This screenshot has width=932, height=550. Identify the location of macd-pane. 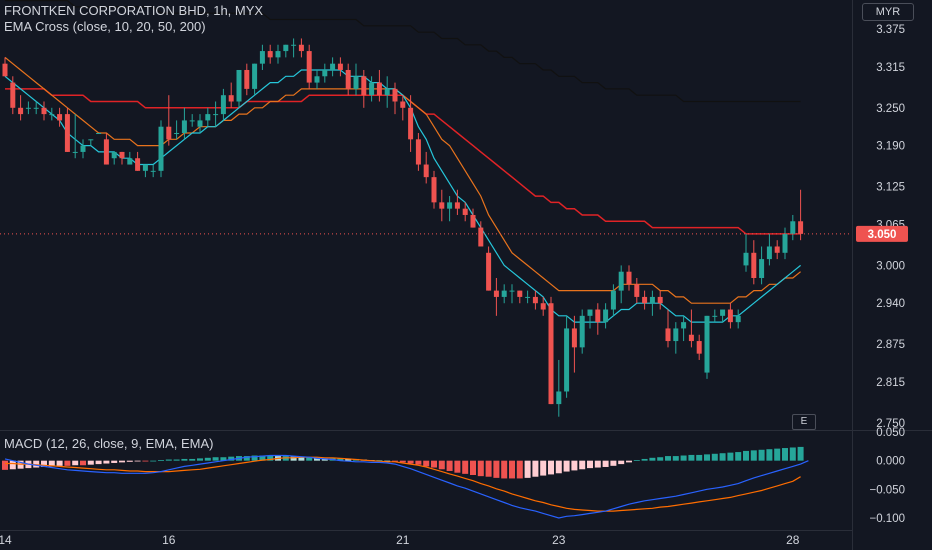
(405, 482).